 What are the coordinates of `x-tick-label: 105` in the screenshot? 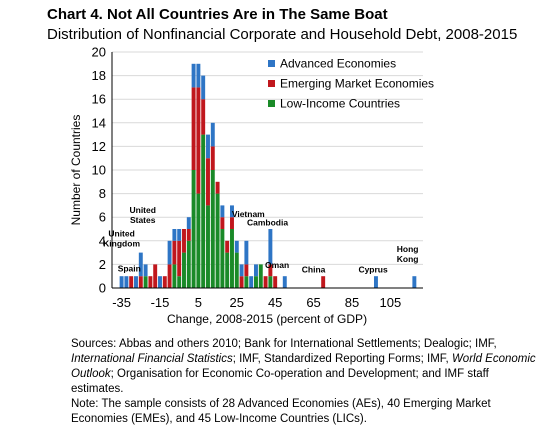 It's located at (391, 302).